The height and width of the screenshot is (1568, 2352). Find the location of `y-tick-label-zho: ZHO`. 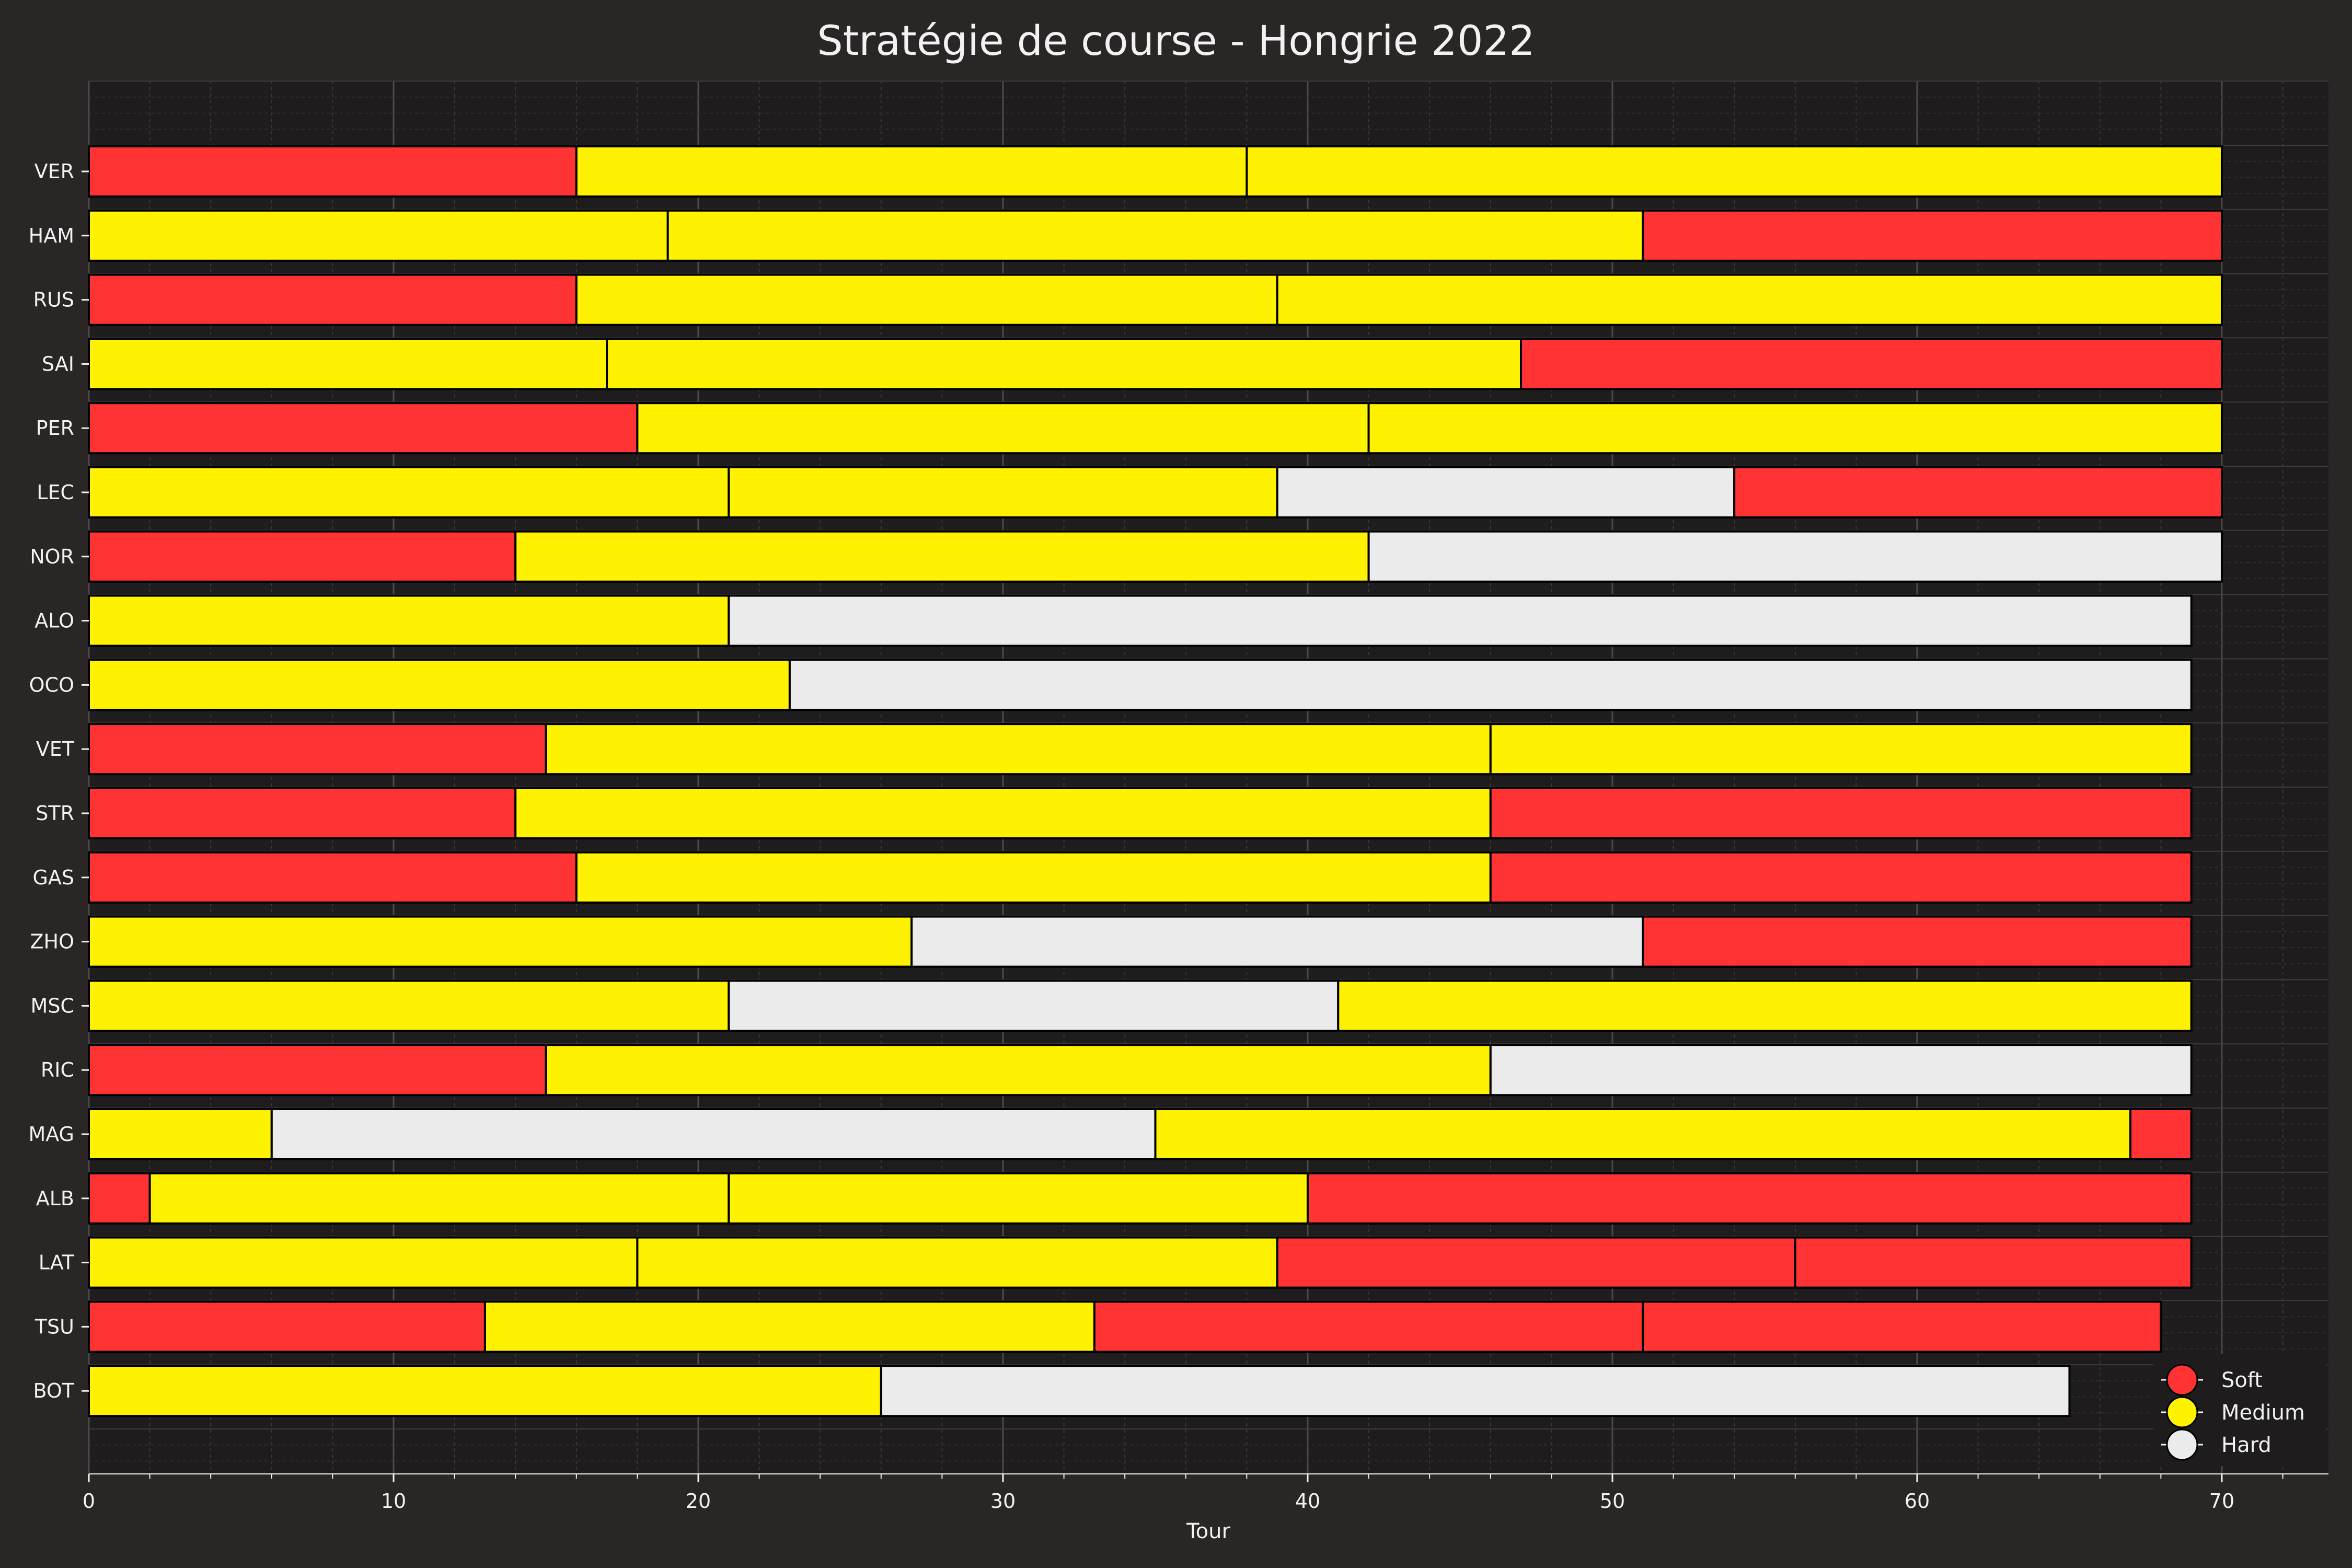

y-tick-label-zho: ZHO is located at coordinates (52, 941).